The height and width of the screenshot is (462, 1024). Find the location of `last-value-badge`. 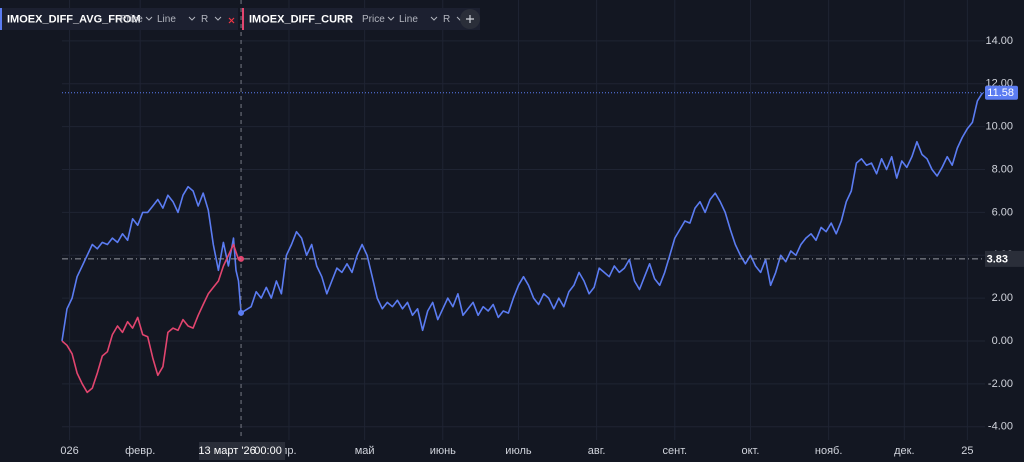

last-value-badge is located at coordinates (1001, 92).